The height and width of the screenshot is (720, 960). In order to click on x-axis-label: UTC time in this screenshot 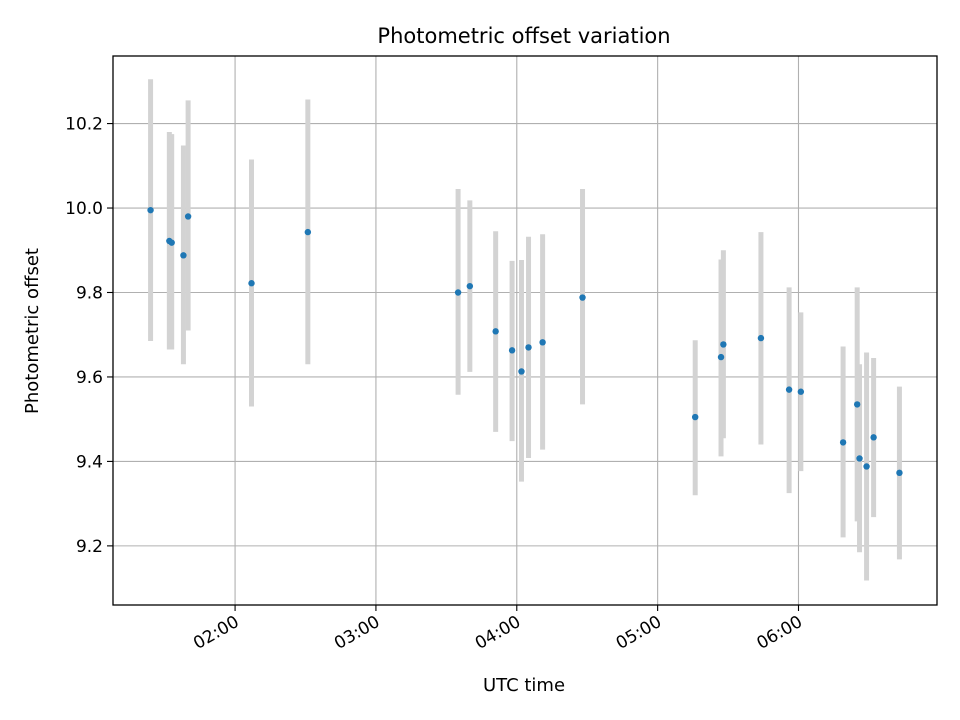, I will do `click(524, 685)`.